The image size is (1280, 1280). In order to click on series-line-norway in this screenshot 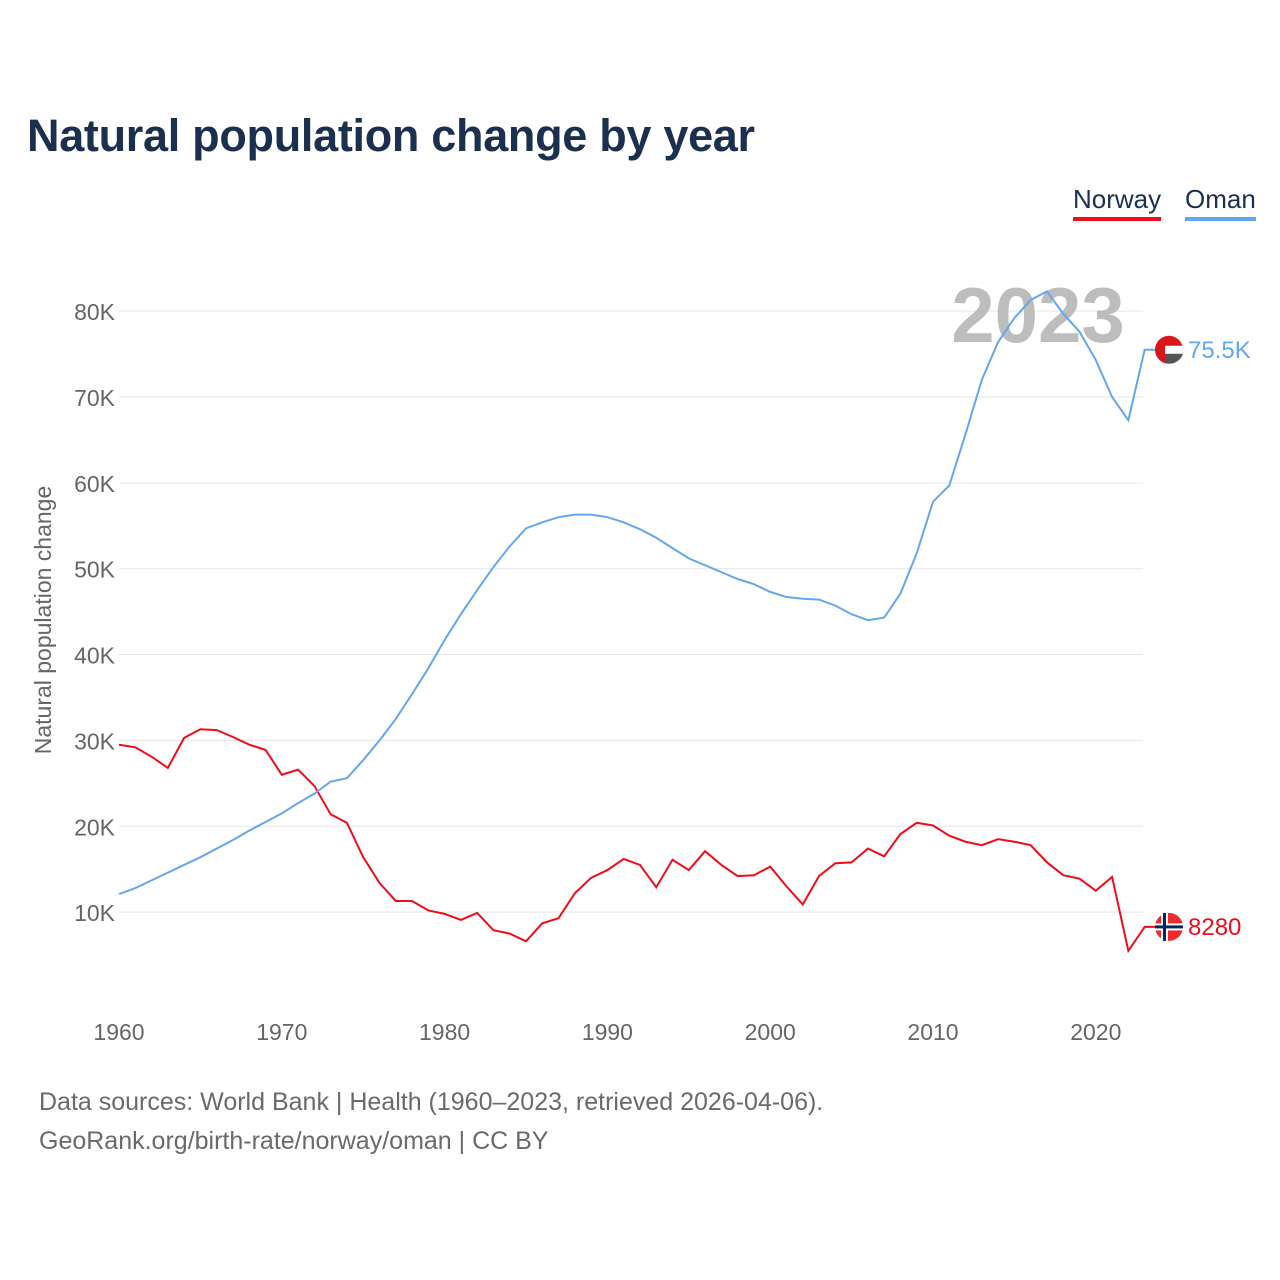, I will do `click(639, 841)`.